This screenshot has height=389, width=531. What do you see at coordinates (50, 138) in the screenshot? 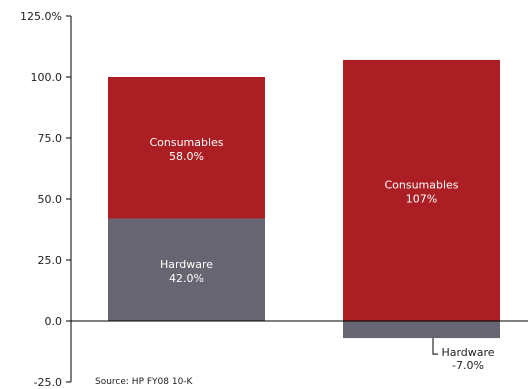
I see `y-tick-label: 75.0` at bounding box center [50, 138].